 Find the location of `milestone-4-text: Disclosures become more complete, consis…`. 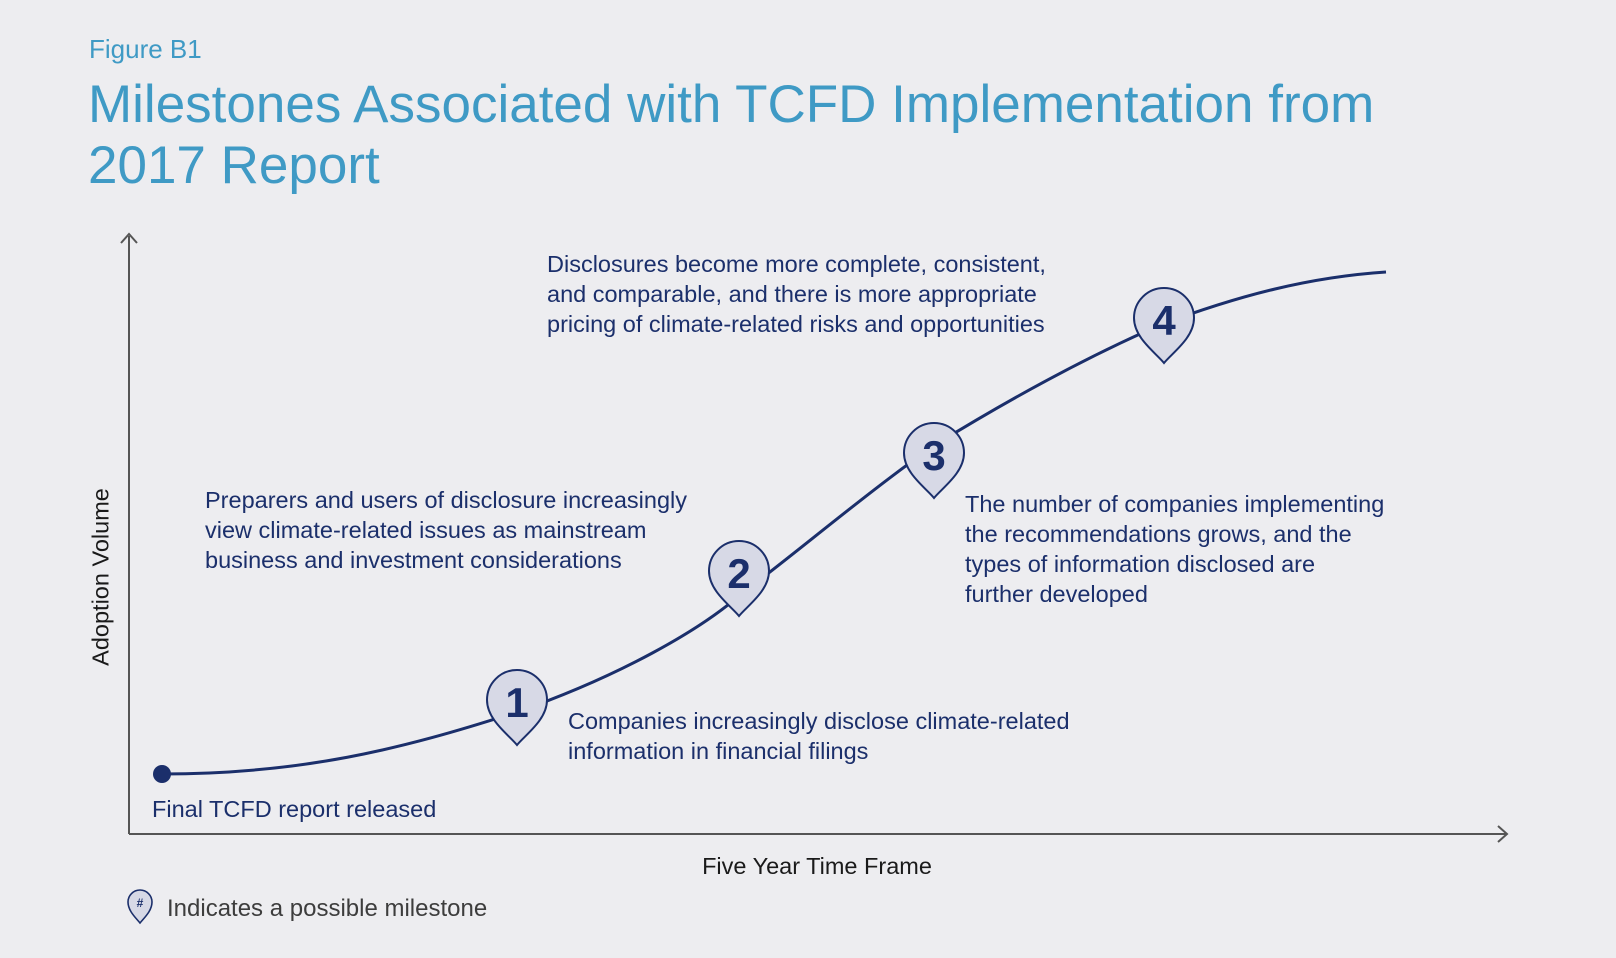

milestone-4-text: Disclosures become more complete, consis… is located at coordinates (796, 294).